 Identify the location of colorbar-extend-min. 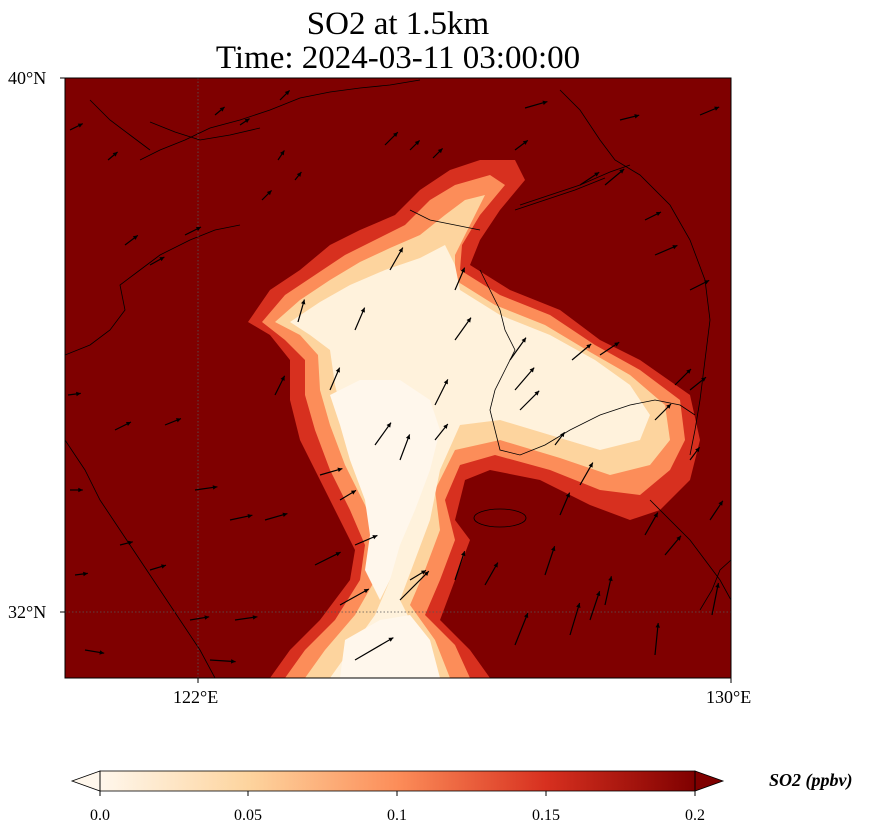
(85, 781).